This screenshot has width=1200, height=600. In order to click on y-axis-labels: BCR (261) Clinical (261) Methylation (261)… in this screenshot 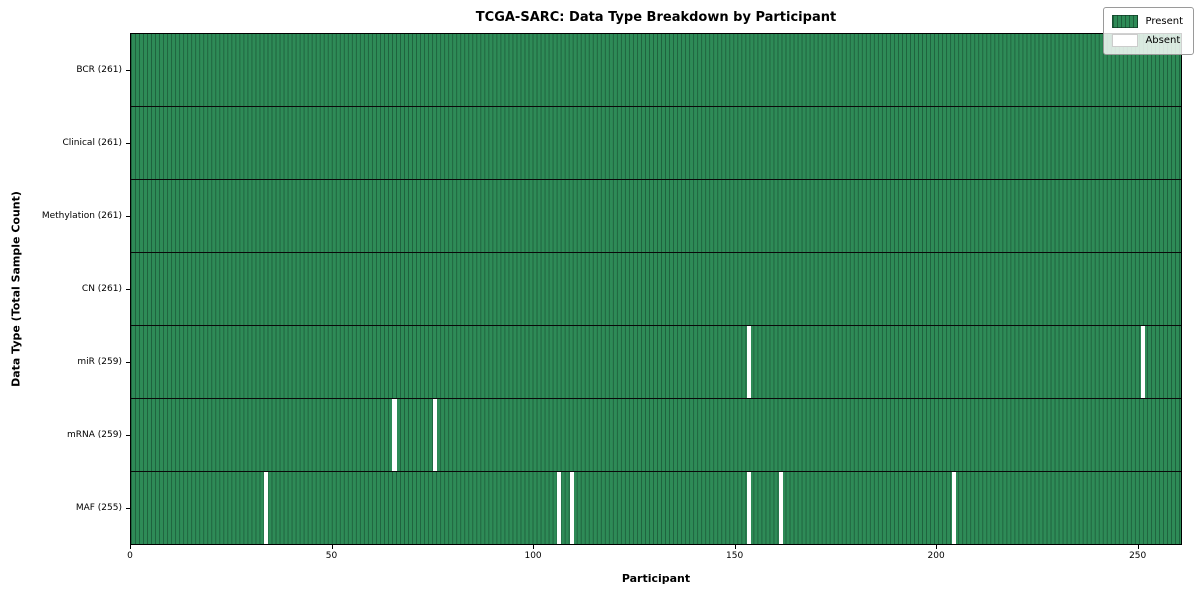, I will do `click(61, 289)`.